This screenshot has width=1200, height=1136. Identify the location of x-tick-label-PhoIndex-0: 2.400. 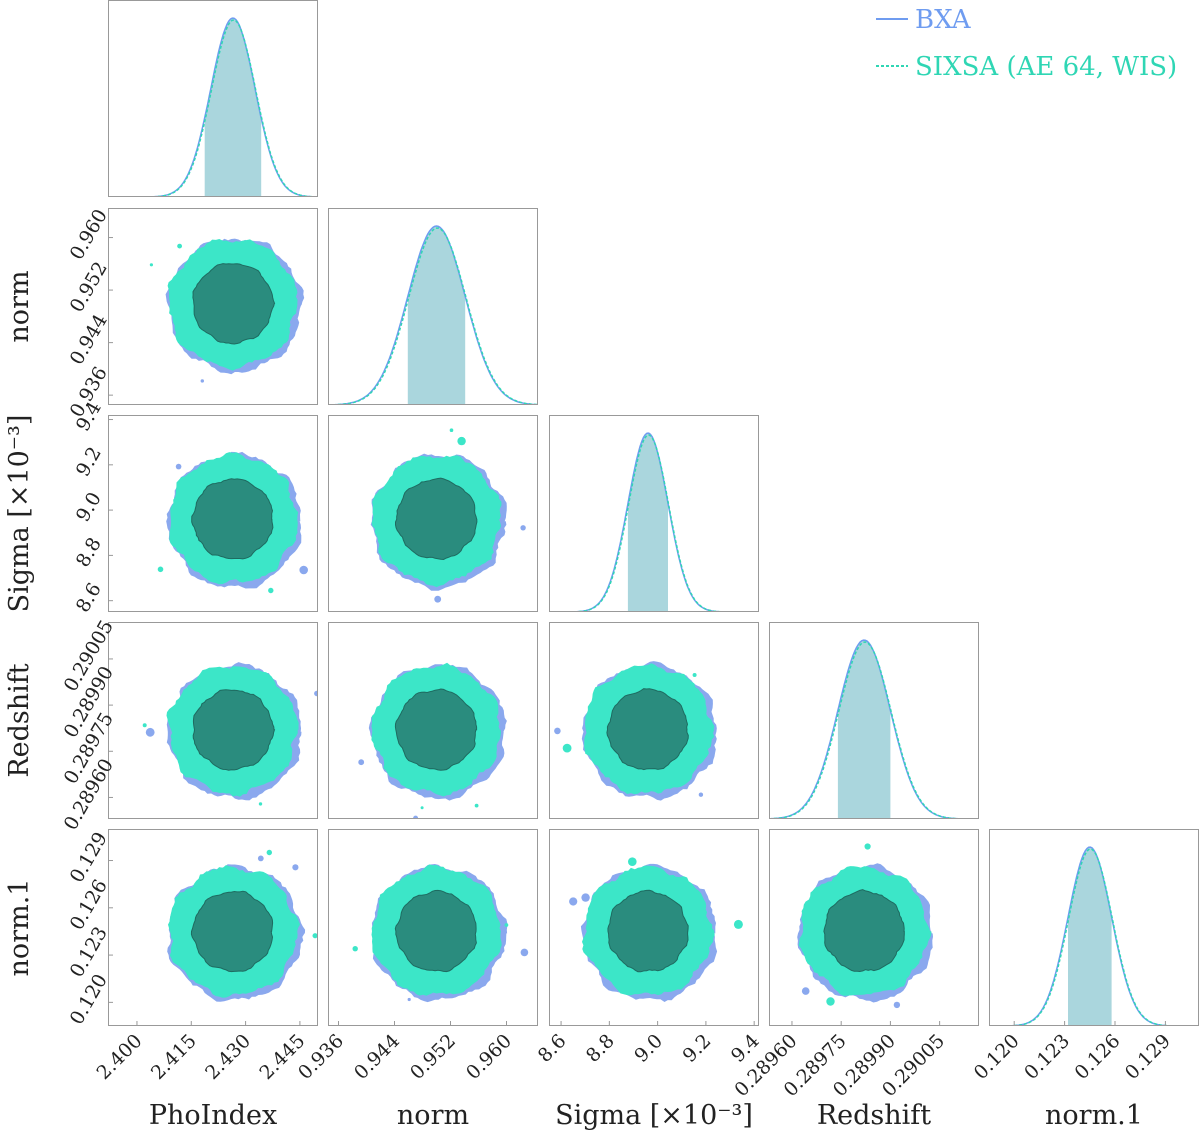
(120, 1057).